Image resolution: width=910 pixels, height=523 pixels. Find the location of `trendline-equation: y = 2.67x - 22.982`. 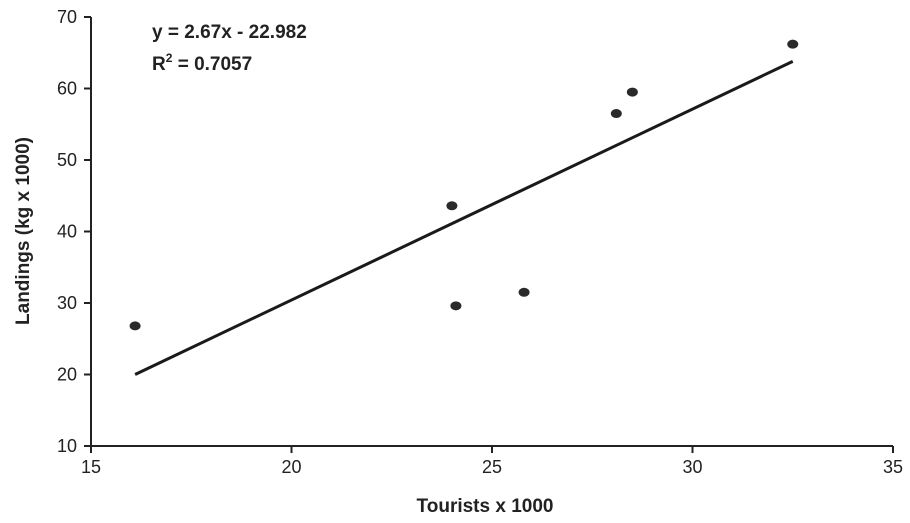

trendline-equation: y = 2.67x - 22.982 is located at coordinates (229, 32).